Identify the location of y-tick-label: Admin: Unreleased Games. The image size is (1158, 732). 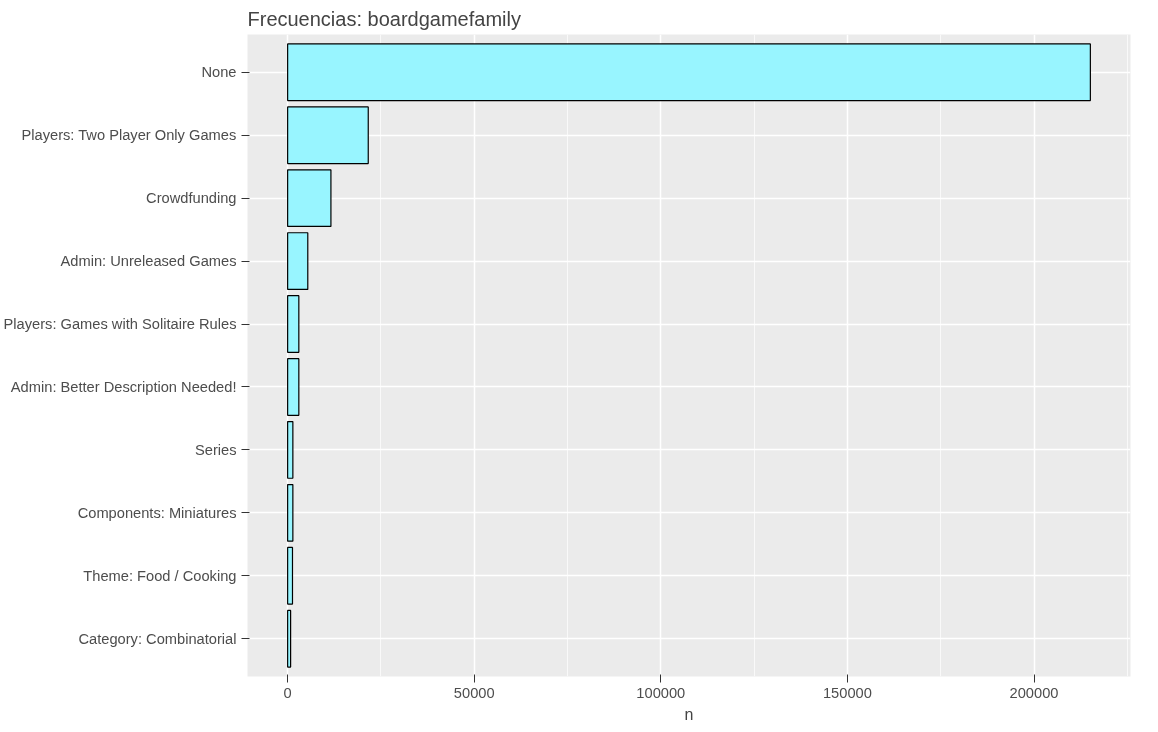
(148, 261).